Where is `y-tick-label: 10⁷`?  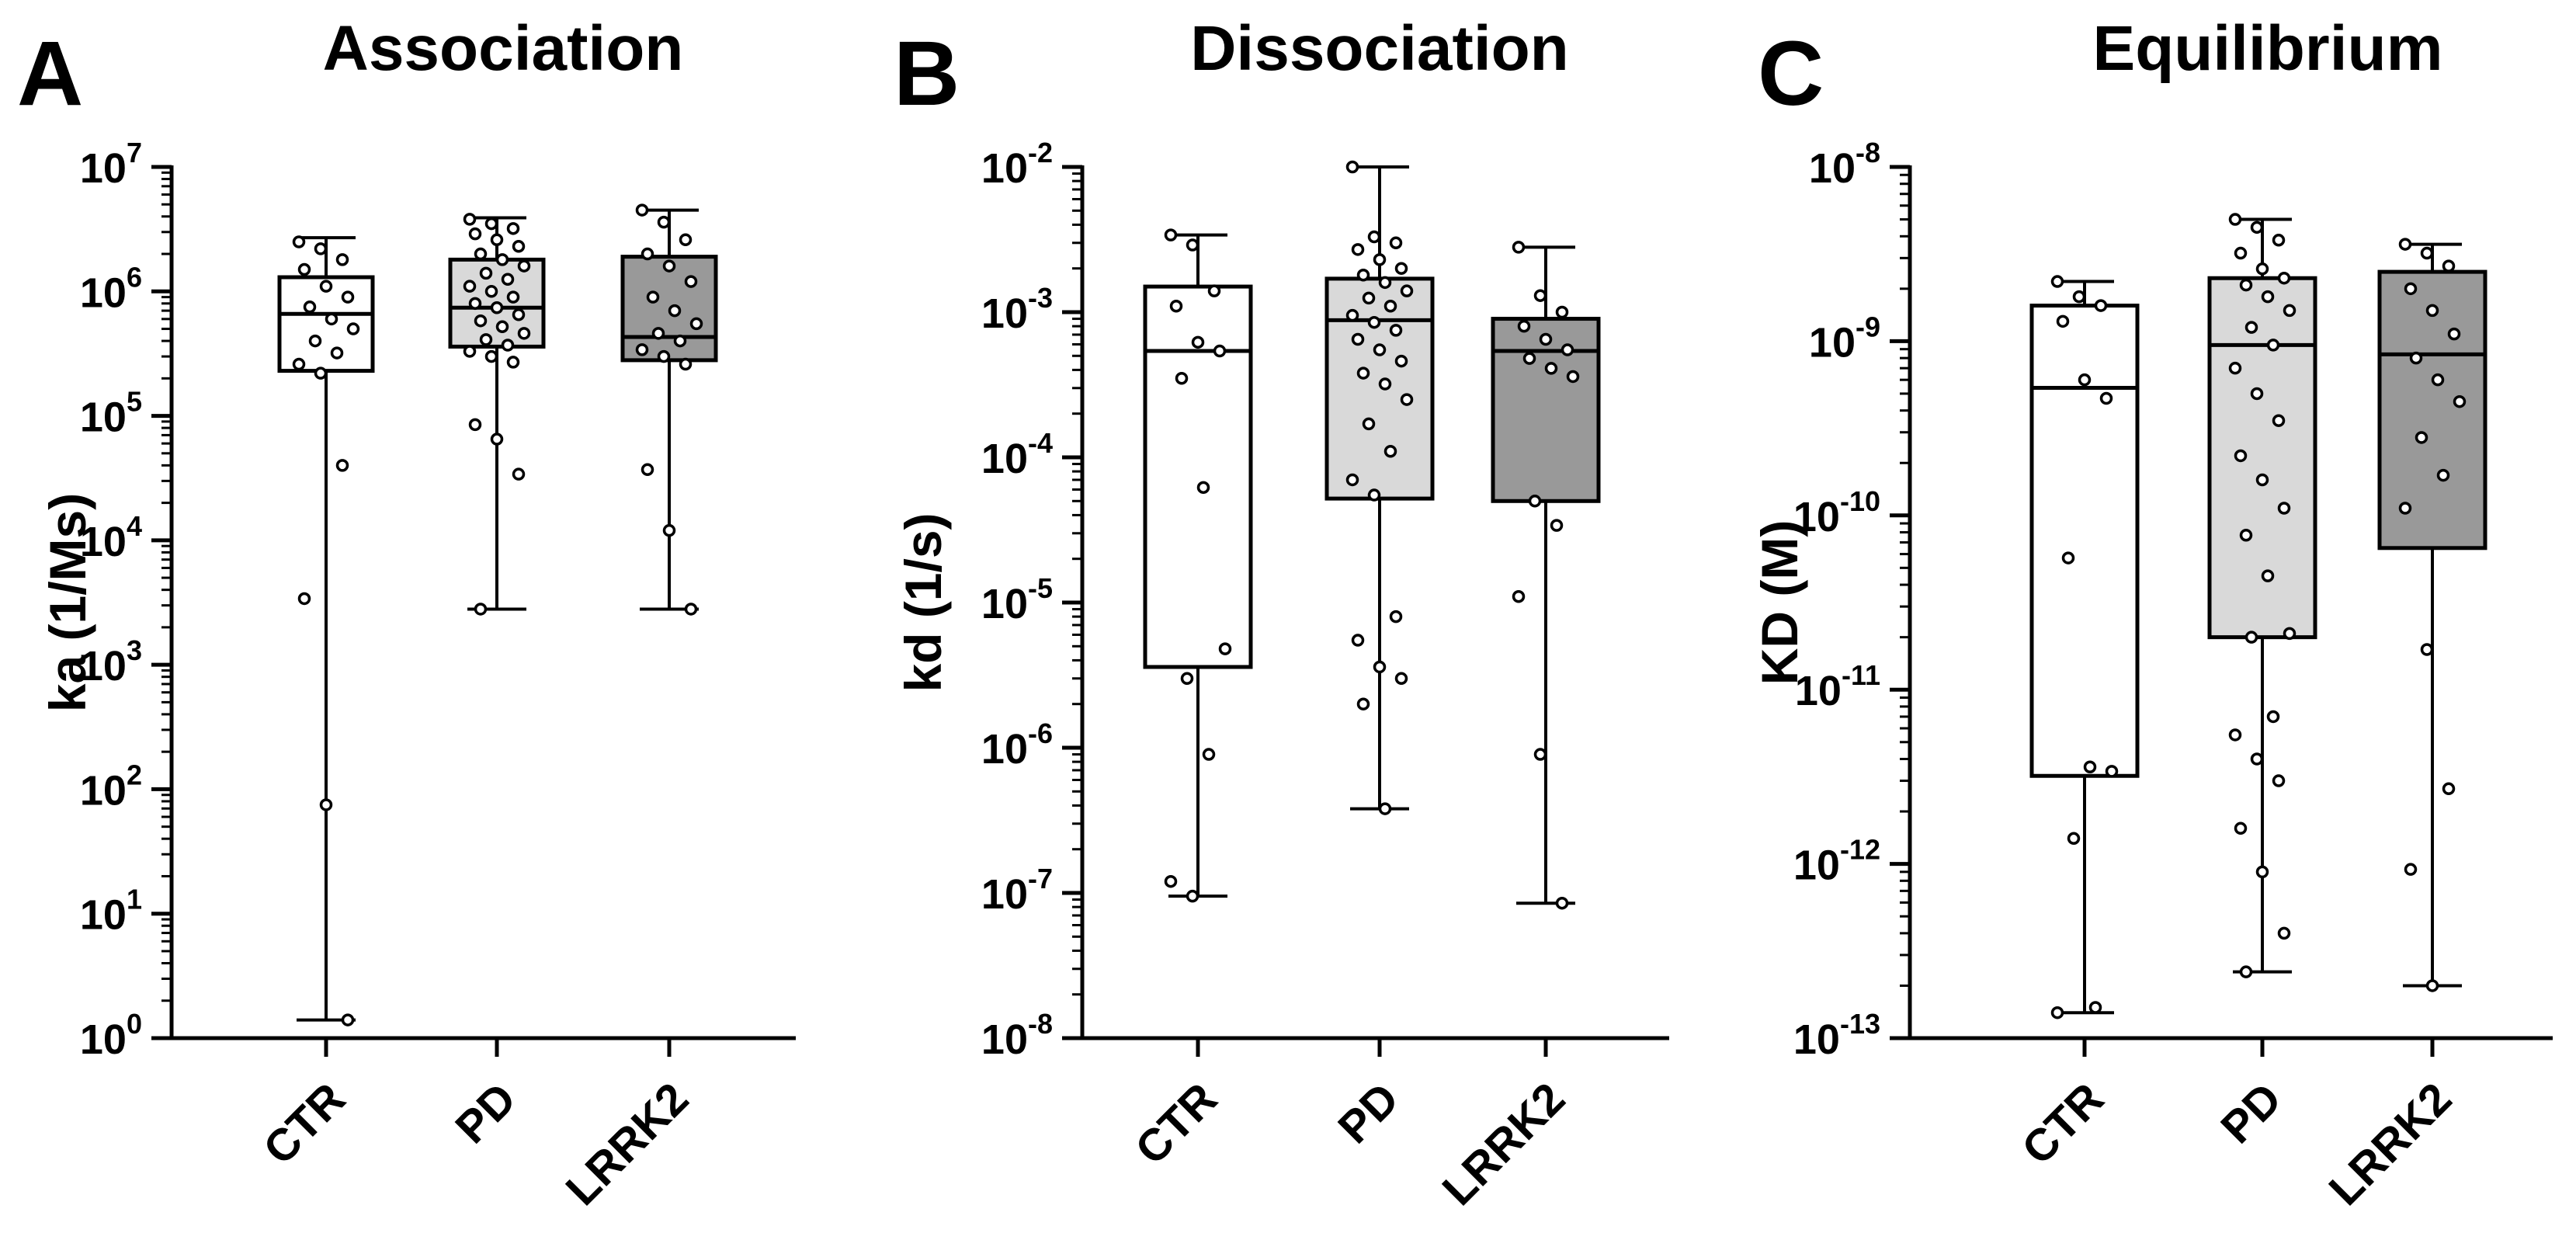
y-tick-label: 10⁷ is located at coordinates (111, 164).